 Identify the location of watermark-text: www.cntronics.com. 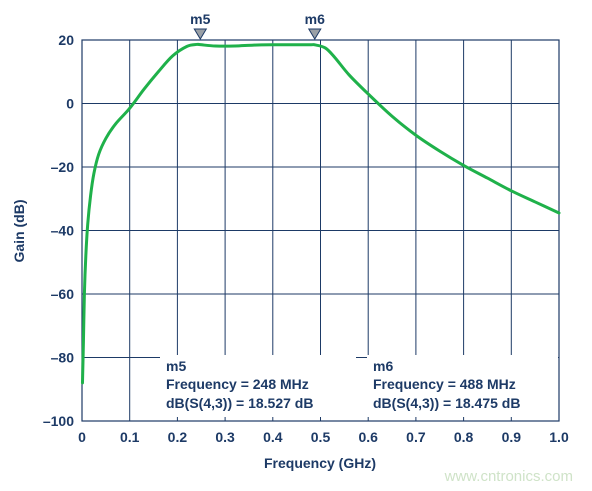
(508, 476).